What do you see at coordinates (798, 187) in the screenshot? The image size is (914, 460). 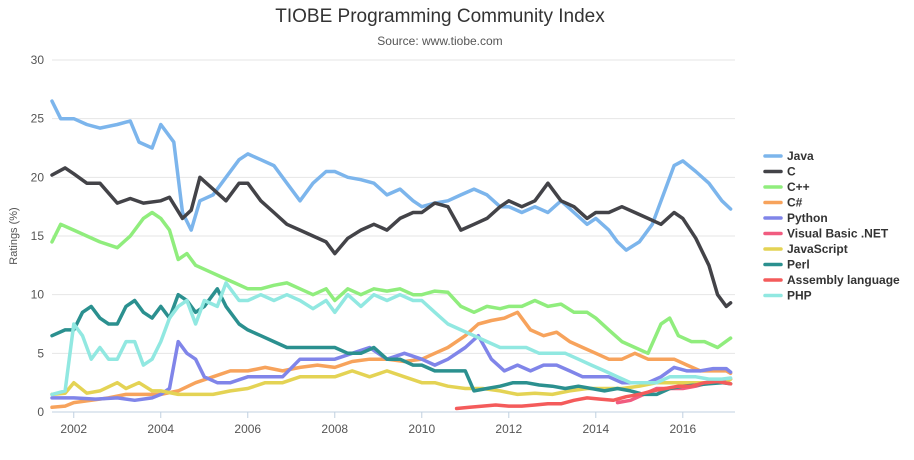 I see `legend-label: C++` at bounding box center [798, 187].